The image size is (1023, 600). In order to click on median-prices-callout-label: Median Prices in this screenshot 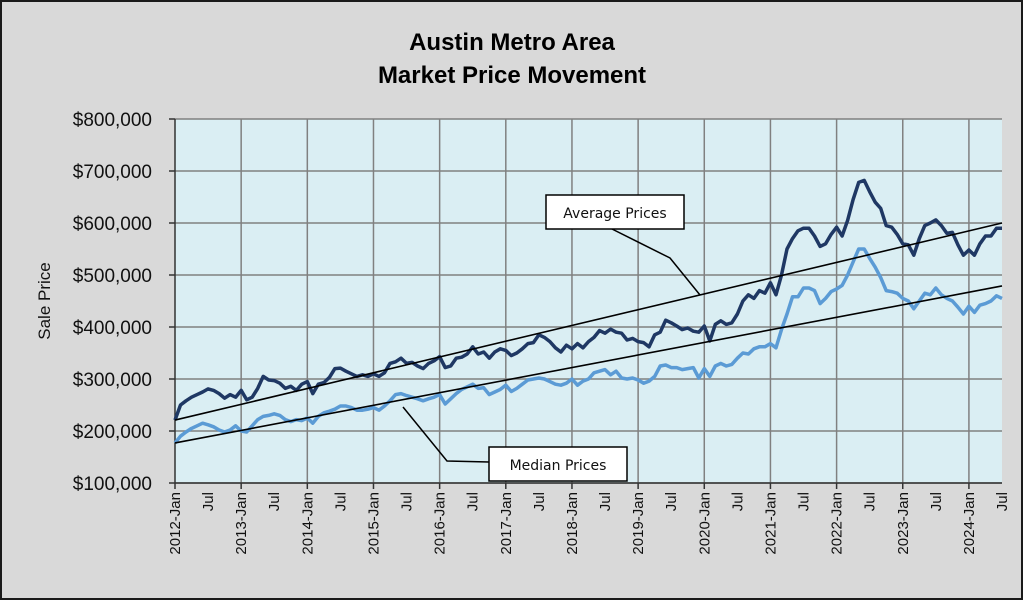, I will do `click(558, 466)`.